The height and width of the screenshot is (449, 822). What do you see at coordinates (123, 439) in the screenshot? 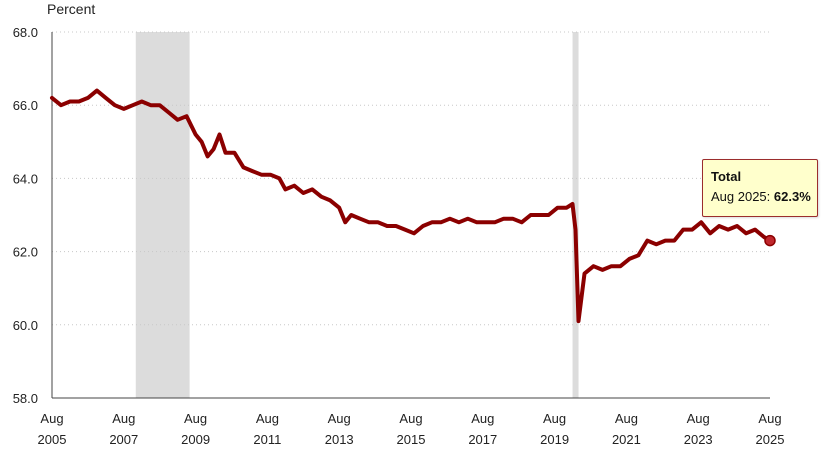
I see `x-tick-year-label: 2007` at bounding box center [123, 439].